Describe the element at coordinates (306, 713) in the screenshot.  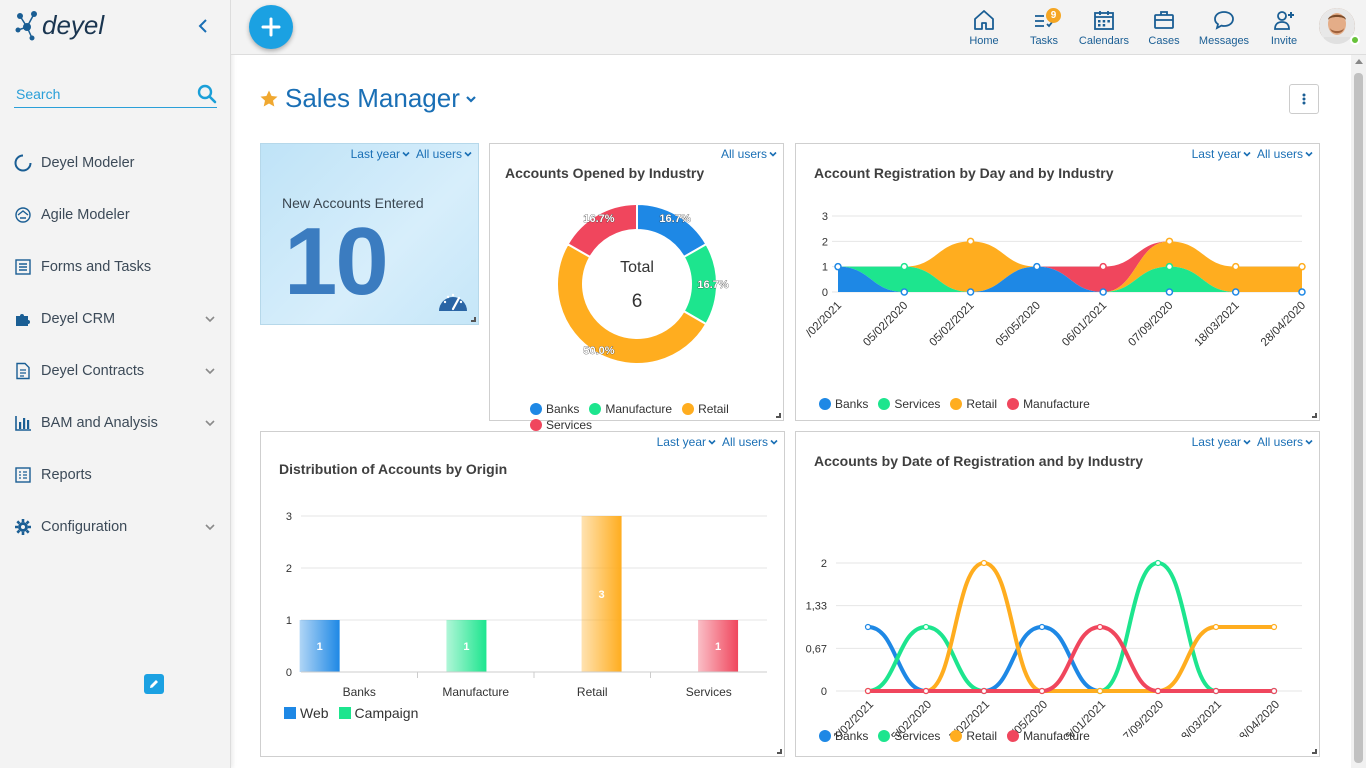
I see `legend-item-web: Web` at that location.